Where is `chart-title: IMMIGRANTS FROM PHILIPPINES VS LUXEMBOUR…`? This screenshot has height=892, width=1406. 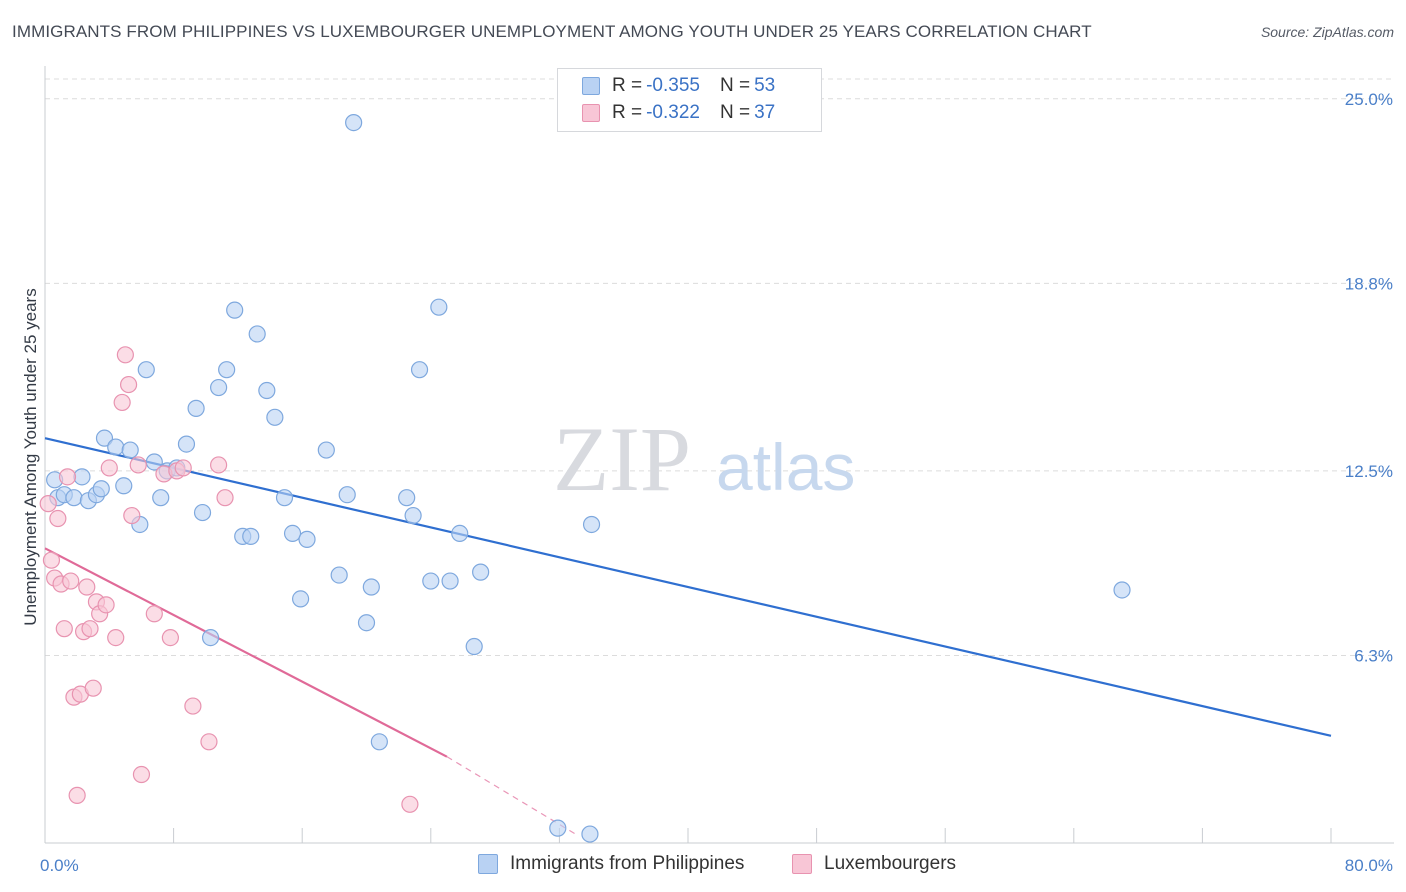 chart-title: IMMIGRANTS FROM PHILIPPINES VS LUXEMBOUR… is located at coordinates (552, 31).